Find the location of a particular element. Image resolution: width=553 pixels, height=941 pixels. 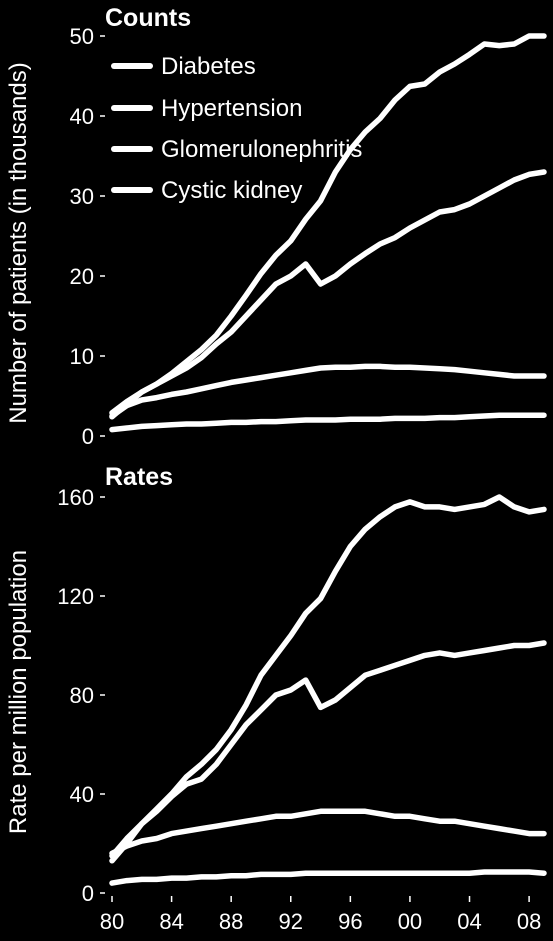

counts-line-cystic-kidney is located at coordinates (328, 422).